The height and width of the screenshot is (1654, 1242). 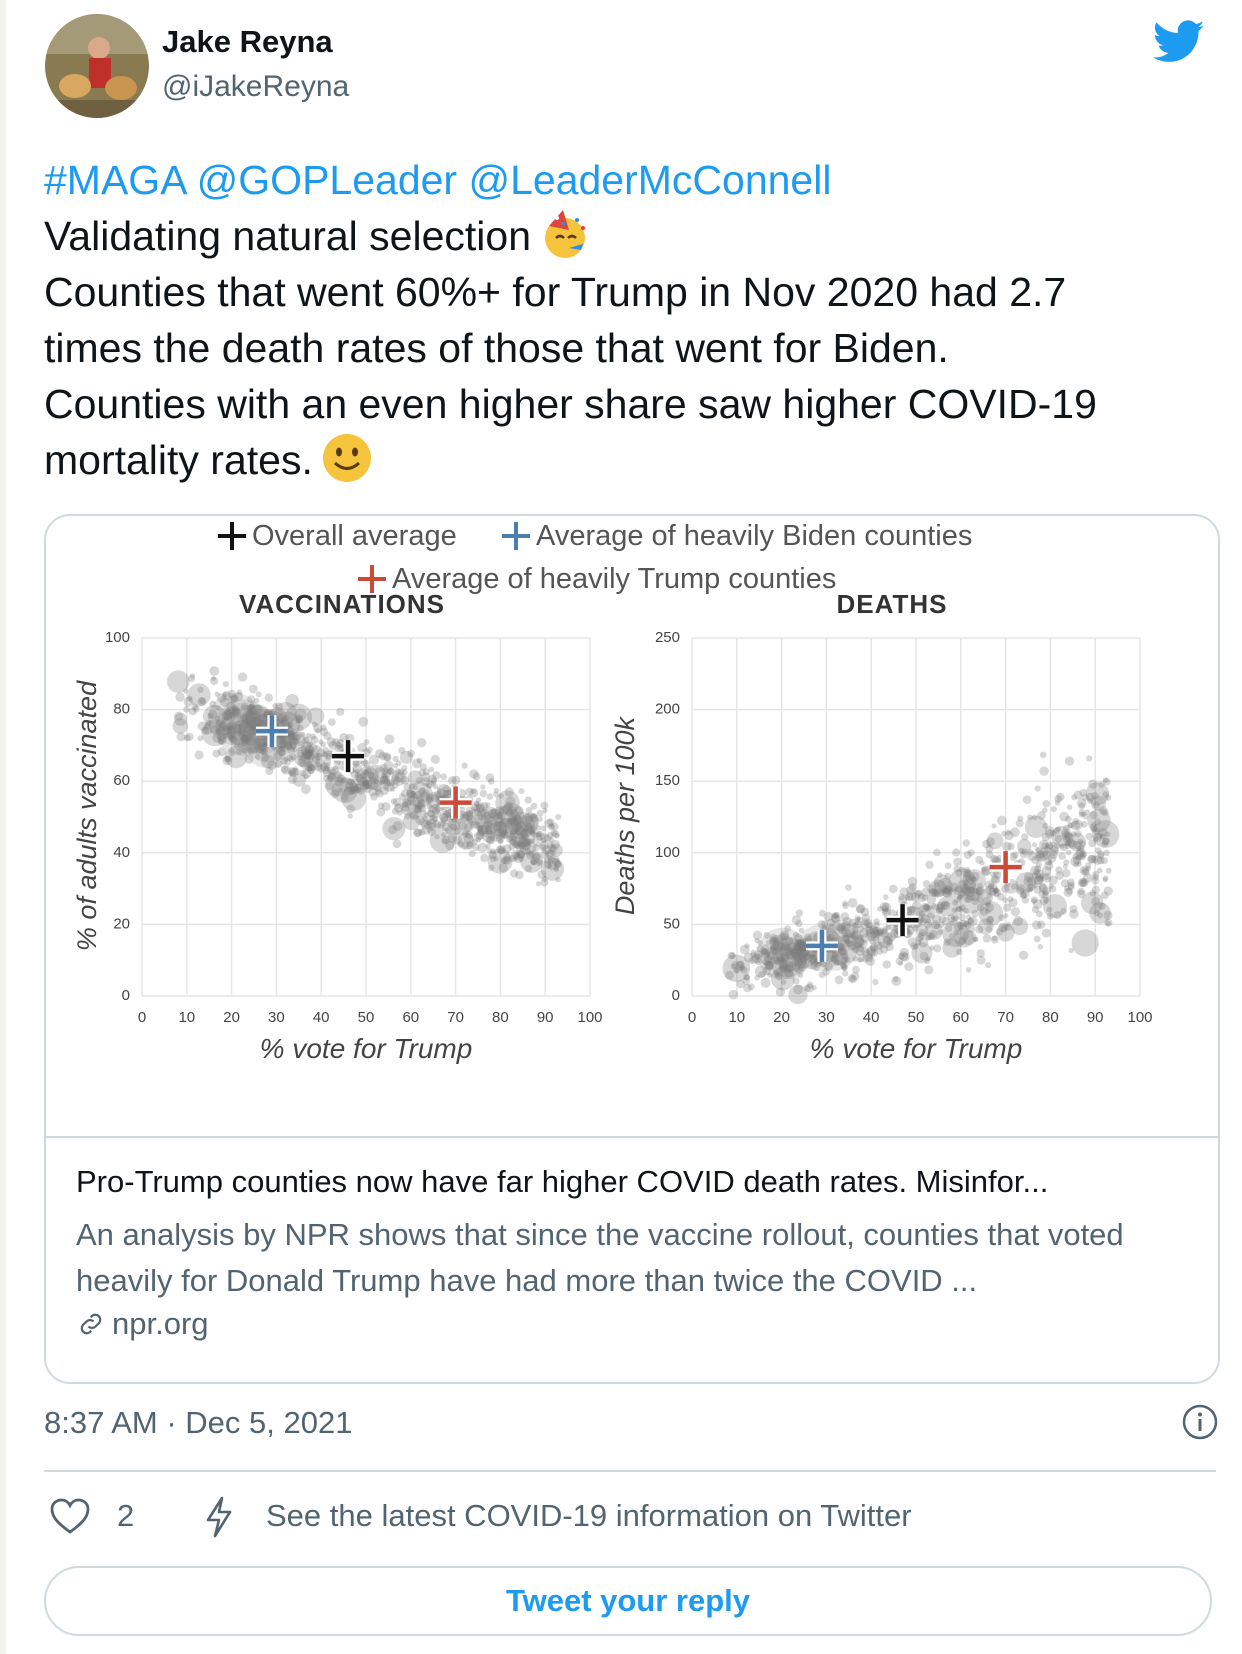 I want to click on tweet-timestamp: 8:37 AM · Dec 5, 2021, so click(x=198, y=1422).